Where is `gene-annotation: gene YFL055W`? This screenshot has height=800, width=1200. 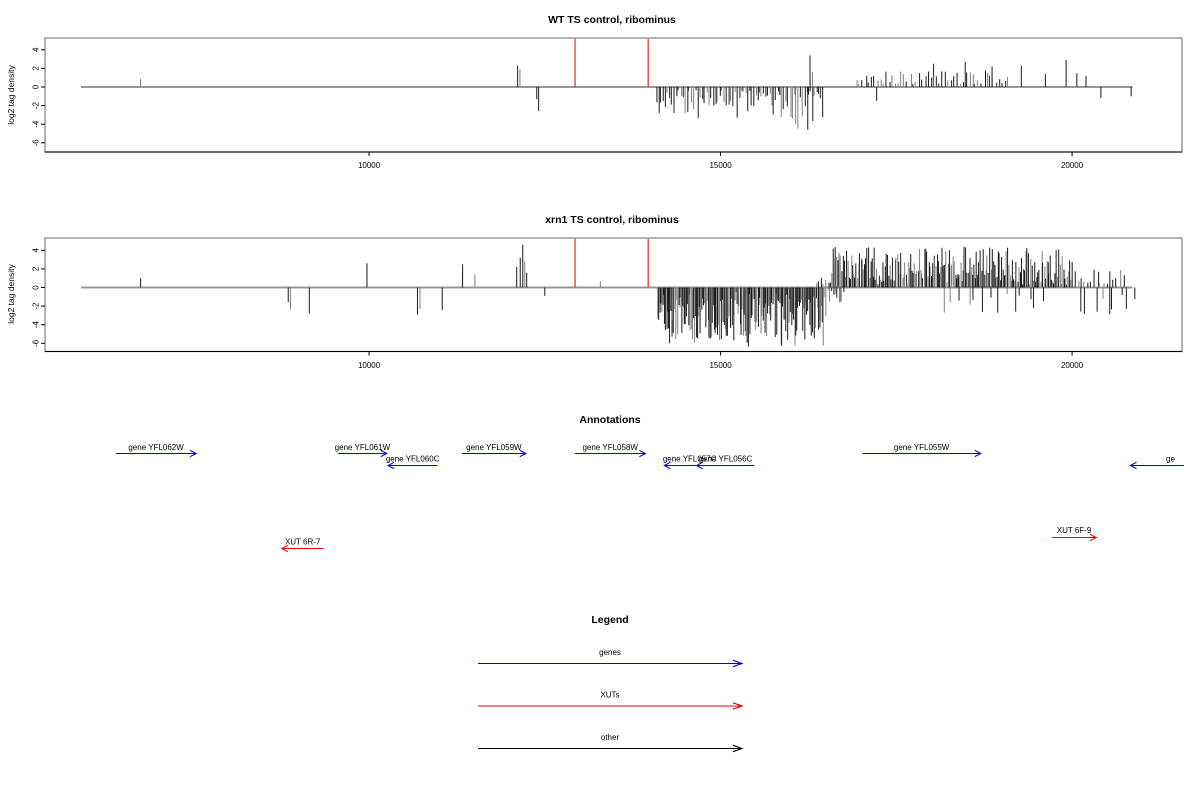
gene-annotation: gene YFL055W is located at coordinates (922, 450).